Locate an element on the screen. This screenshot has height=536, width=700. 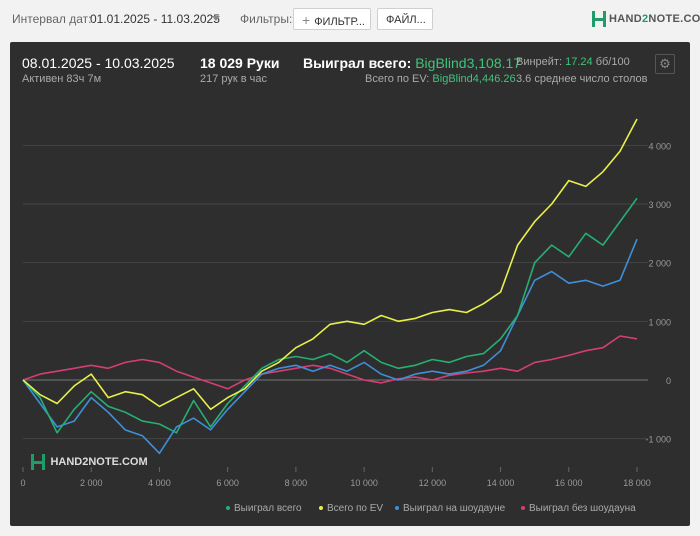
legend-label: Выиграл без шоудауна is located at coordinates (582, 508).